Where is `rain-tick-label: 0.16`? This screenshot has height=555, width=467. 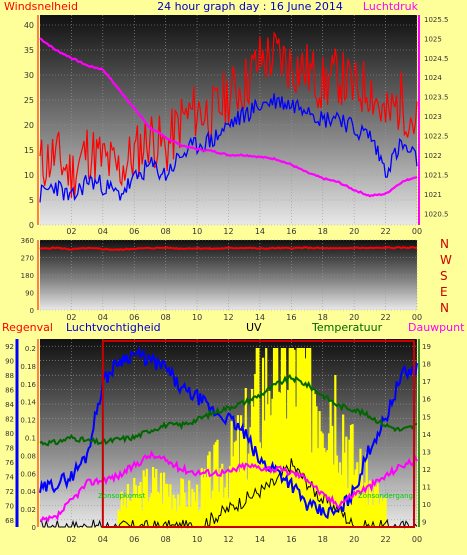 rain-tick-label: 0.16 is located at coordinates (28, 385).